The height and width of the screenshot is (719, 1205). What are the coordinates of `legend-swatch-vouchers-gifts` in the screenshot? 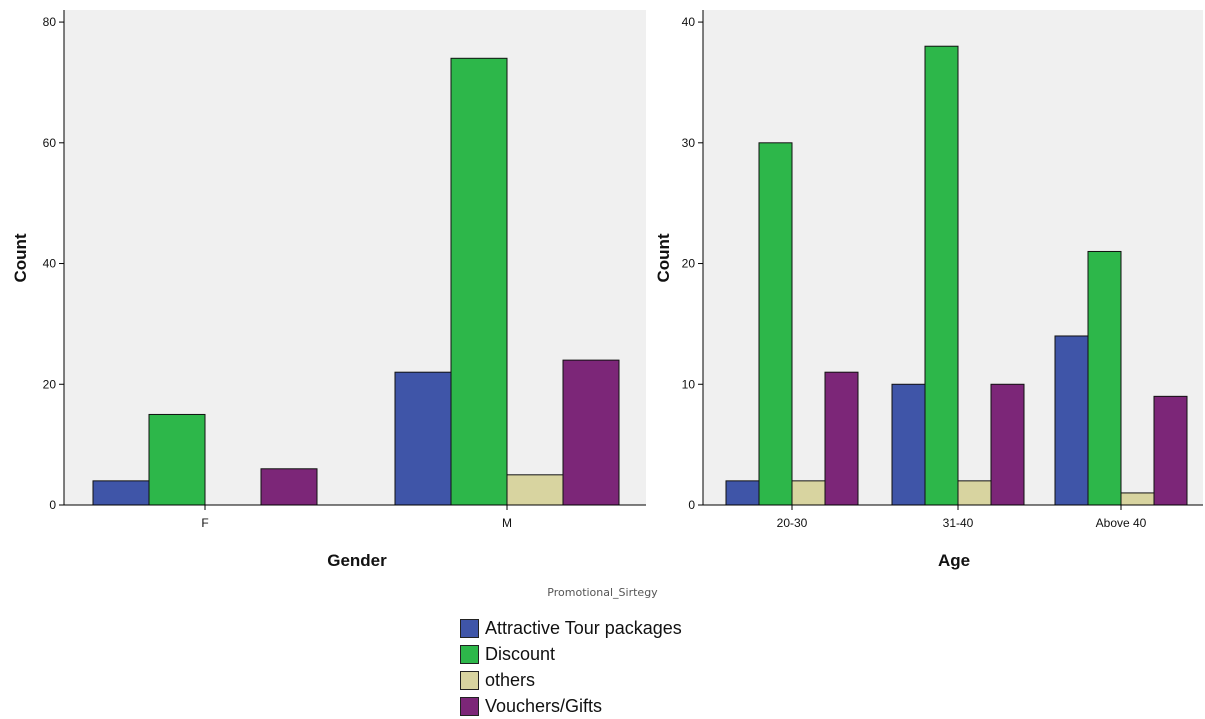 It's located at (469, 706).